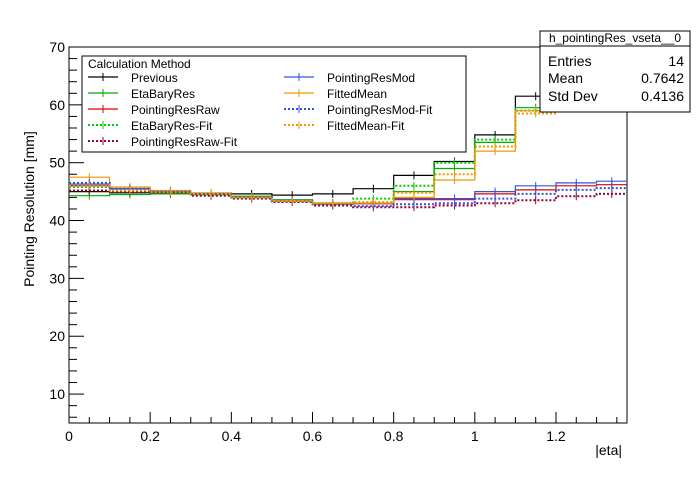 The height and width of the screenshot is (477, 696). Describe the element at coordinates (357, 94) in the screenshot. I see `legend-label: FittedMean` at that location.